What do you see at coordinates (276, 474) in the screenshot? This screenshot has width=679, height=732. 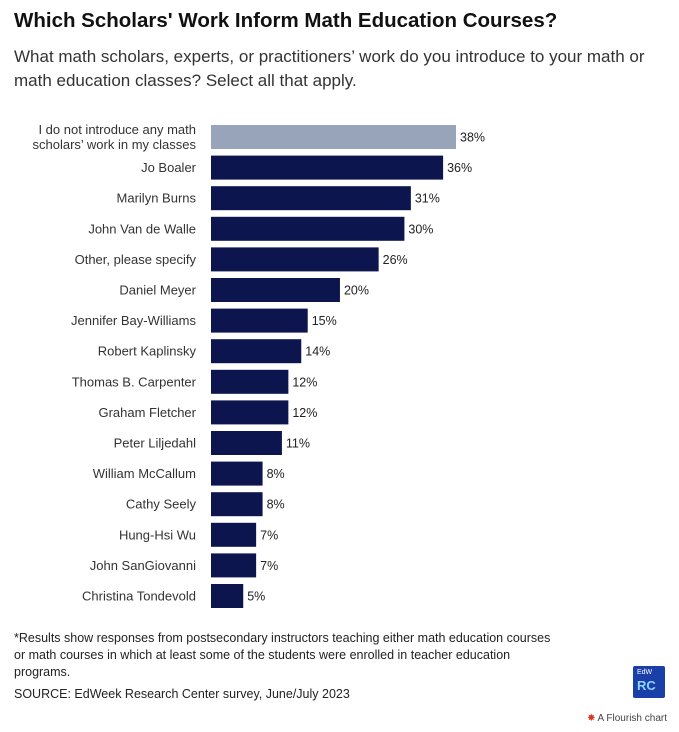 I see `value-label-11: 8%` at bounding box center [276, 474].